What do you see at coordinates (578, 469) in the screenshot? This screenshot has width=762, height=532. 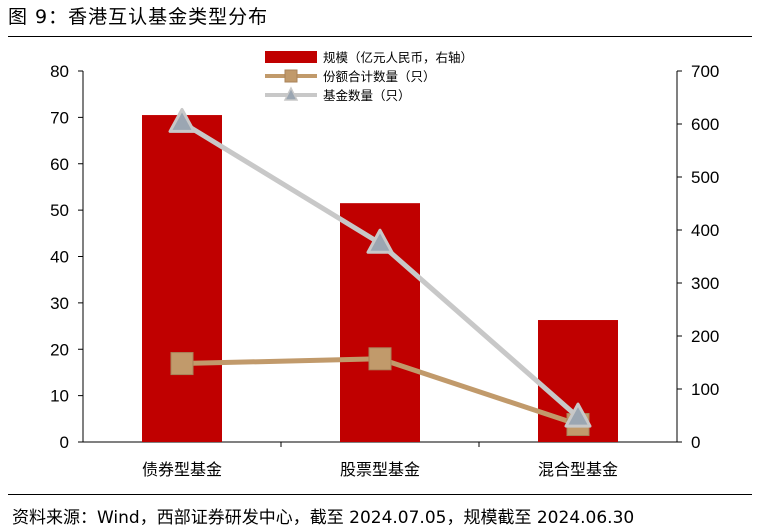 I see `category-label: 混合型基金` at bounding box center [578, 469].